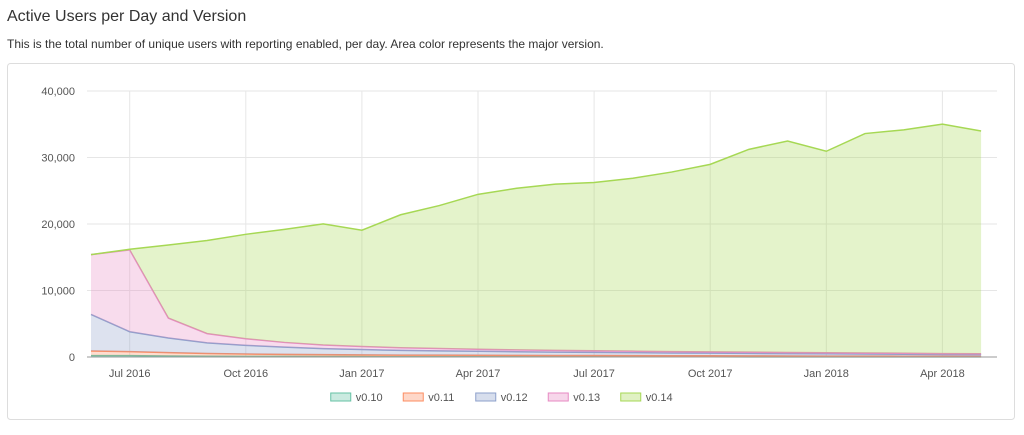 The height and width of the screenshot is (435, 1024). Describe the element at coordinates (826, 374) in the screenshot. I see `x-tick-label: Jan 2018` at that location.